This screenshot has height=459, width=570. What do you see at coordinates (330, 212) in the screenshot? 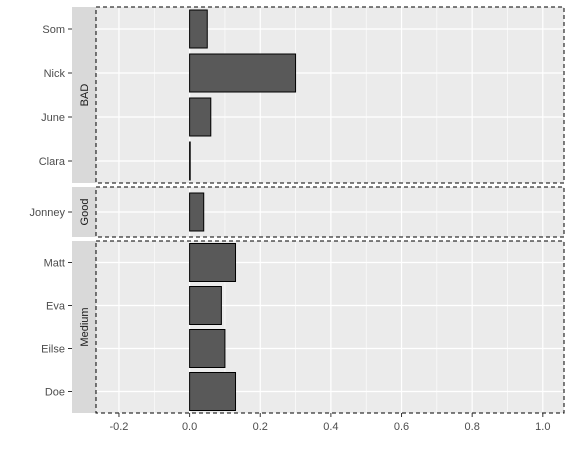
I see `facet-border-good` at bounding box center [330, 212].